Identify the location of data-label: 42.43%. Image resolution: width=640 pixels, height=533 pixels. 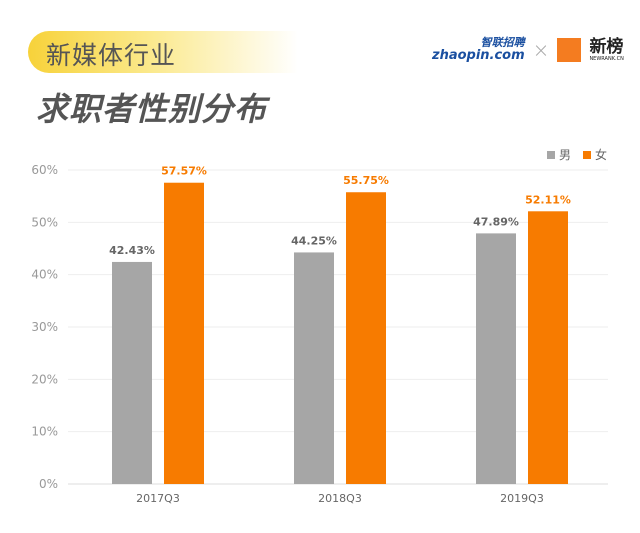
(132, 250).